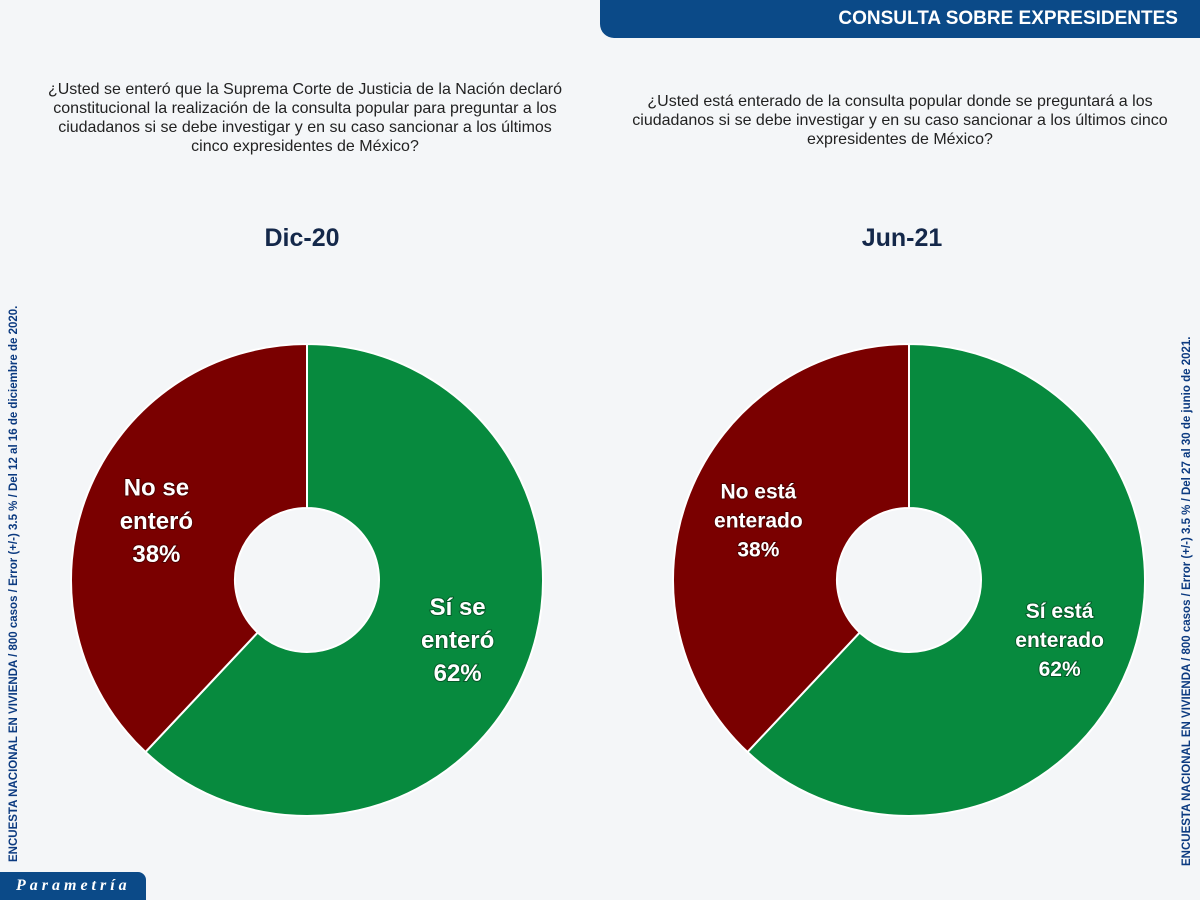 This screenshot has height=900, width=1200. What do you see at coordinates (458, 607) in the screenshot?
I see `data-label-category: Sí se` at bounding box center [458, 607].